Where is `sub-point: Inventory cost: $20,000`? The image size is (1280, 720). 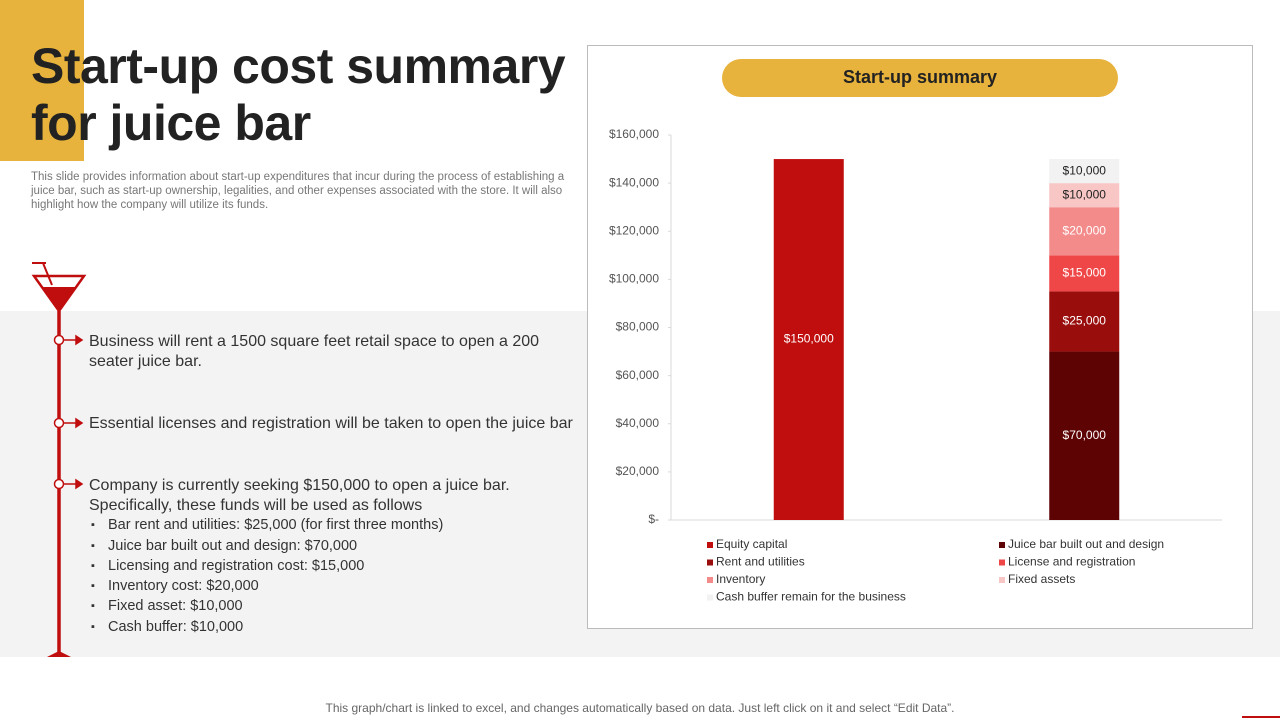 sub-point: Inventory cost: $20,000 is located at coordinates (175, 586).